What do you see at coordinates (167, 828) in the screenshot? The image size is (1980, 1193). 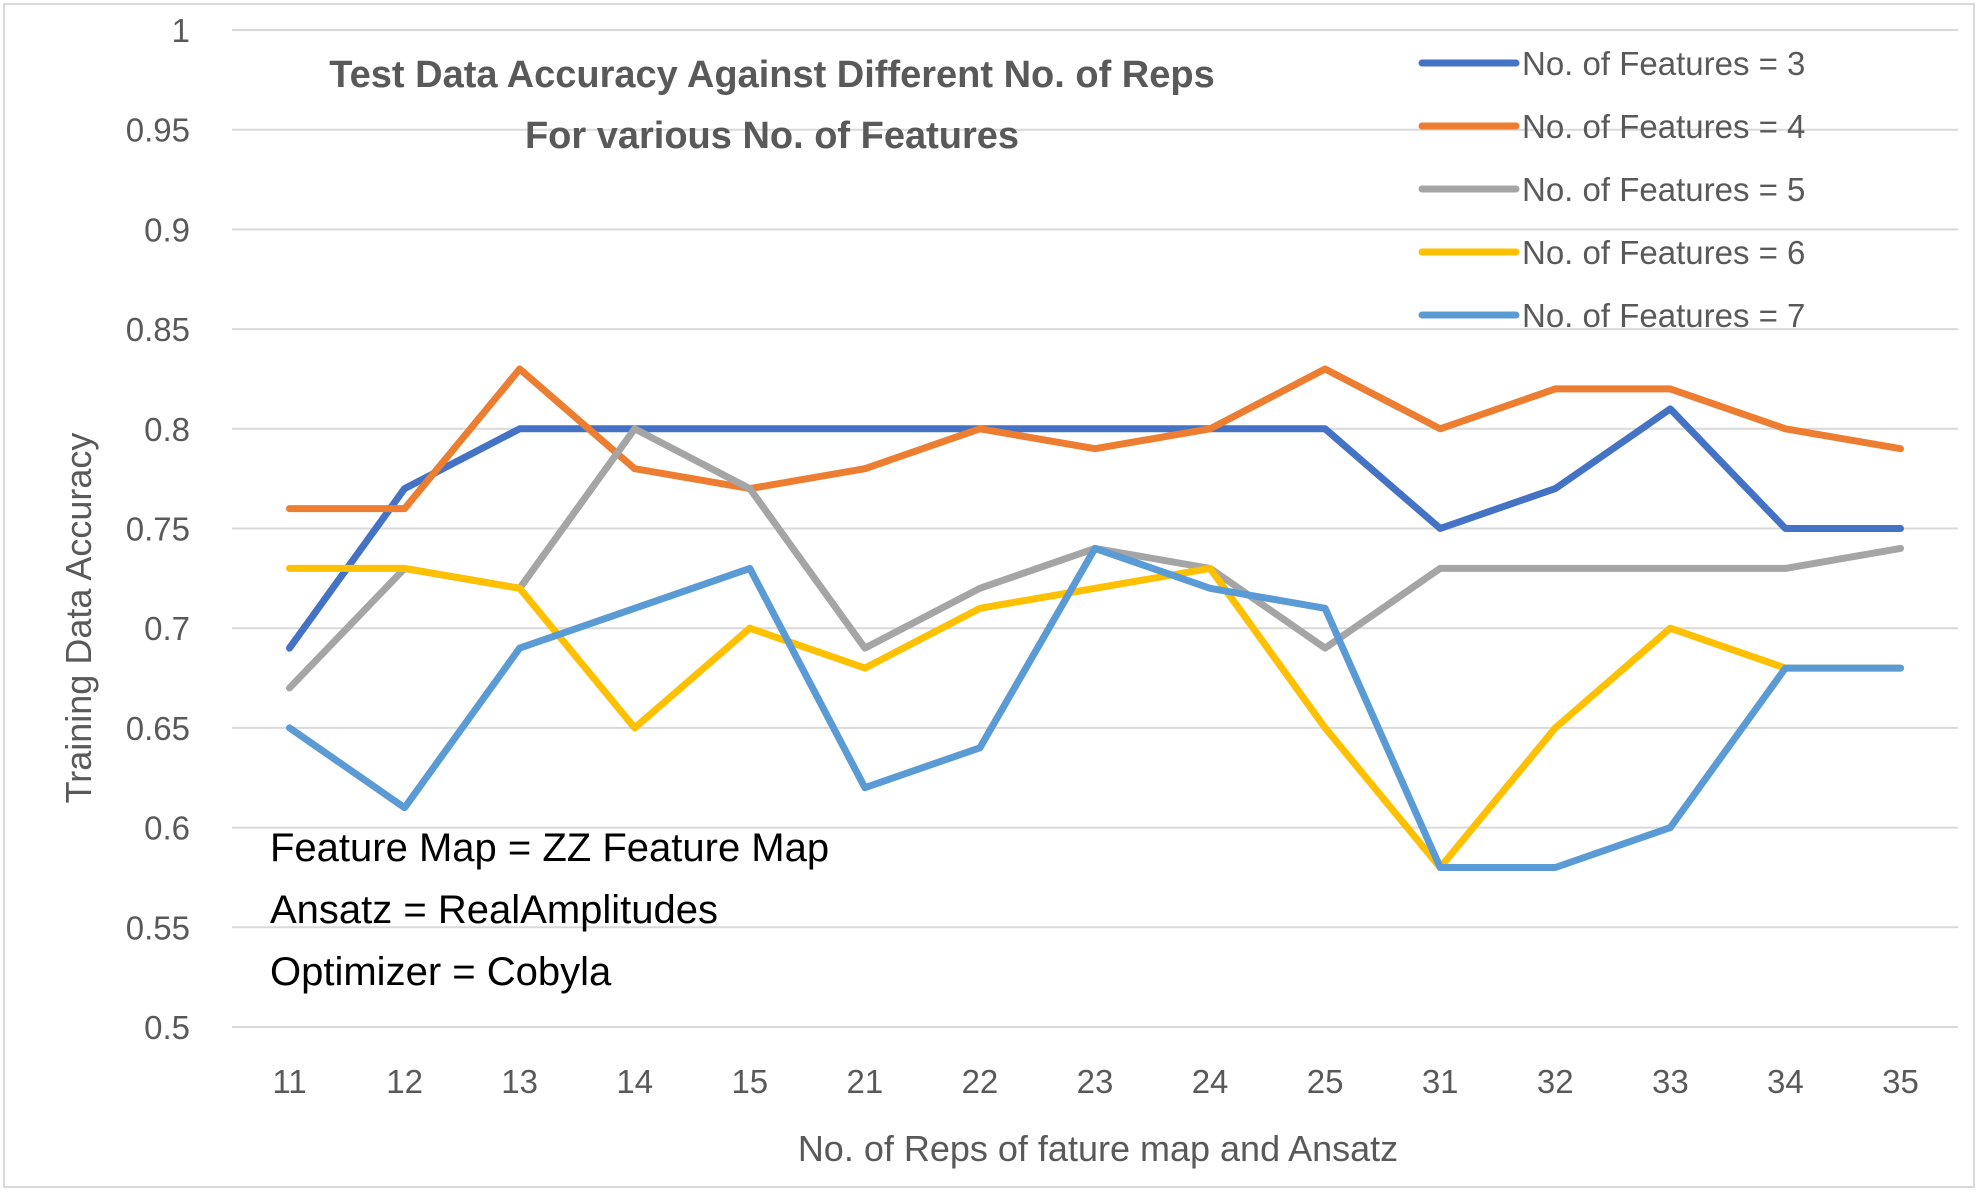 I see `y-tick-label: 0.6` at bounding box center [167, 828].